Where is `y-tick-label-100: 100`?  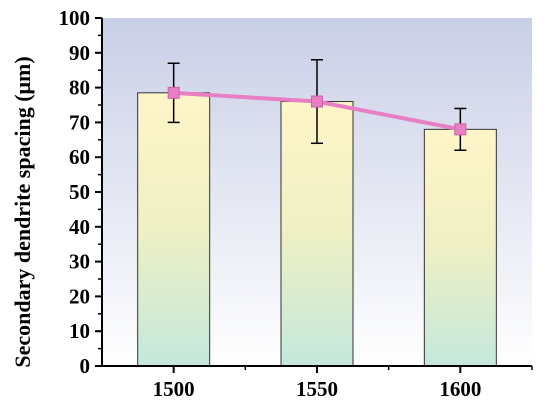
y-tick-label-100: 100 is located at coordinates (75, 18).